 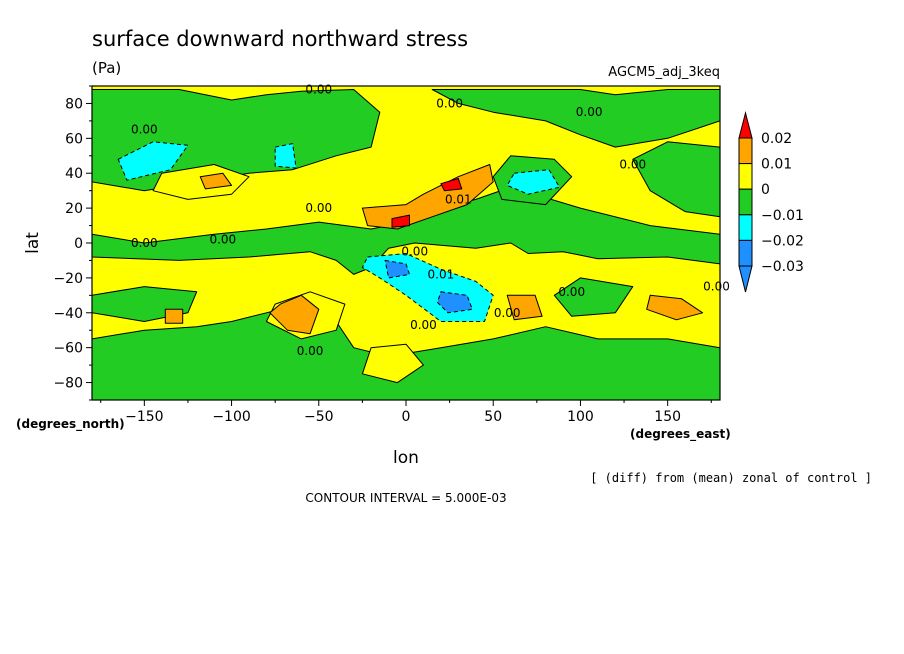 What do you see at coordinates (782, 267) in the screenshot?
I see `colorbar-label-5: −0.03` at bounding box center [782, 267].